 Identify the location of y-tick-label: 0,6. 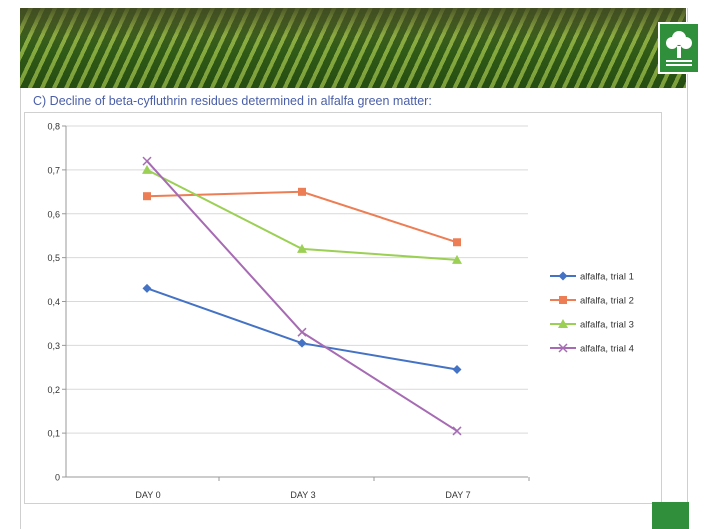
(53, 214).